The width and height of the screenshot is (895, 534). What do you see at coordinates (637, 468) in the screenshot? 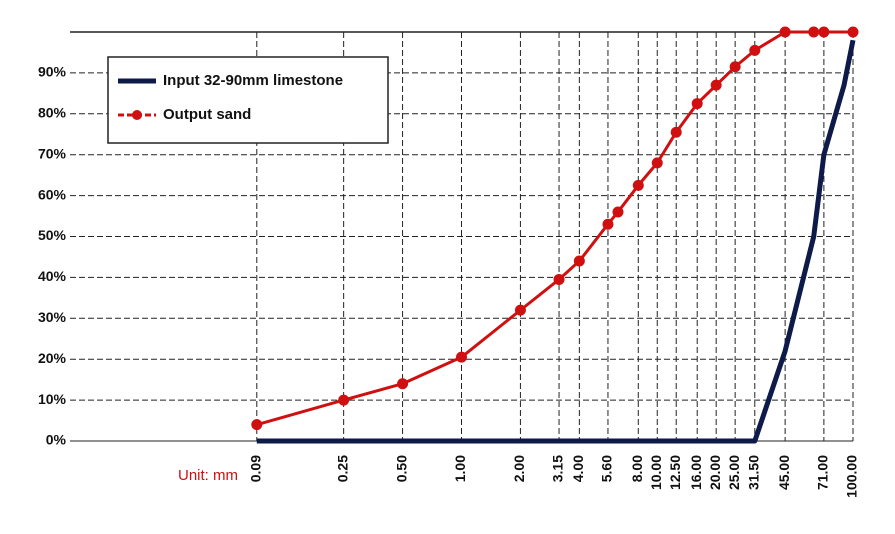
I see `x-tick-label: 8.00` at bounding box center [637, 468].